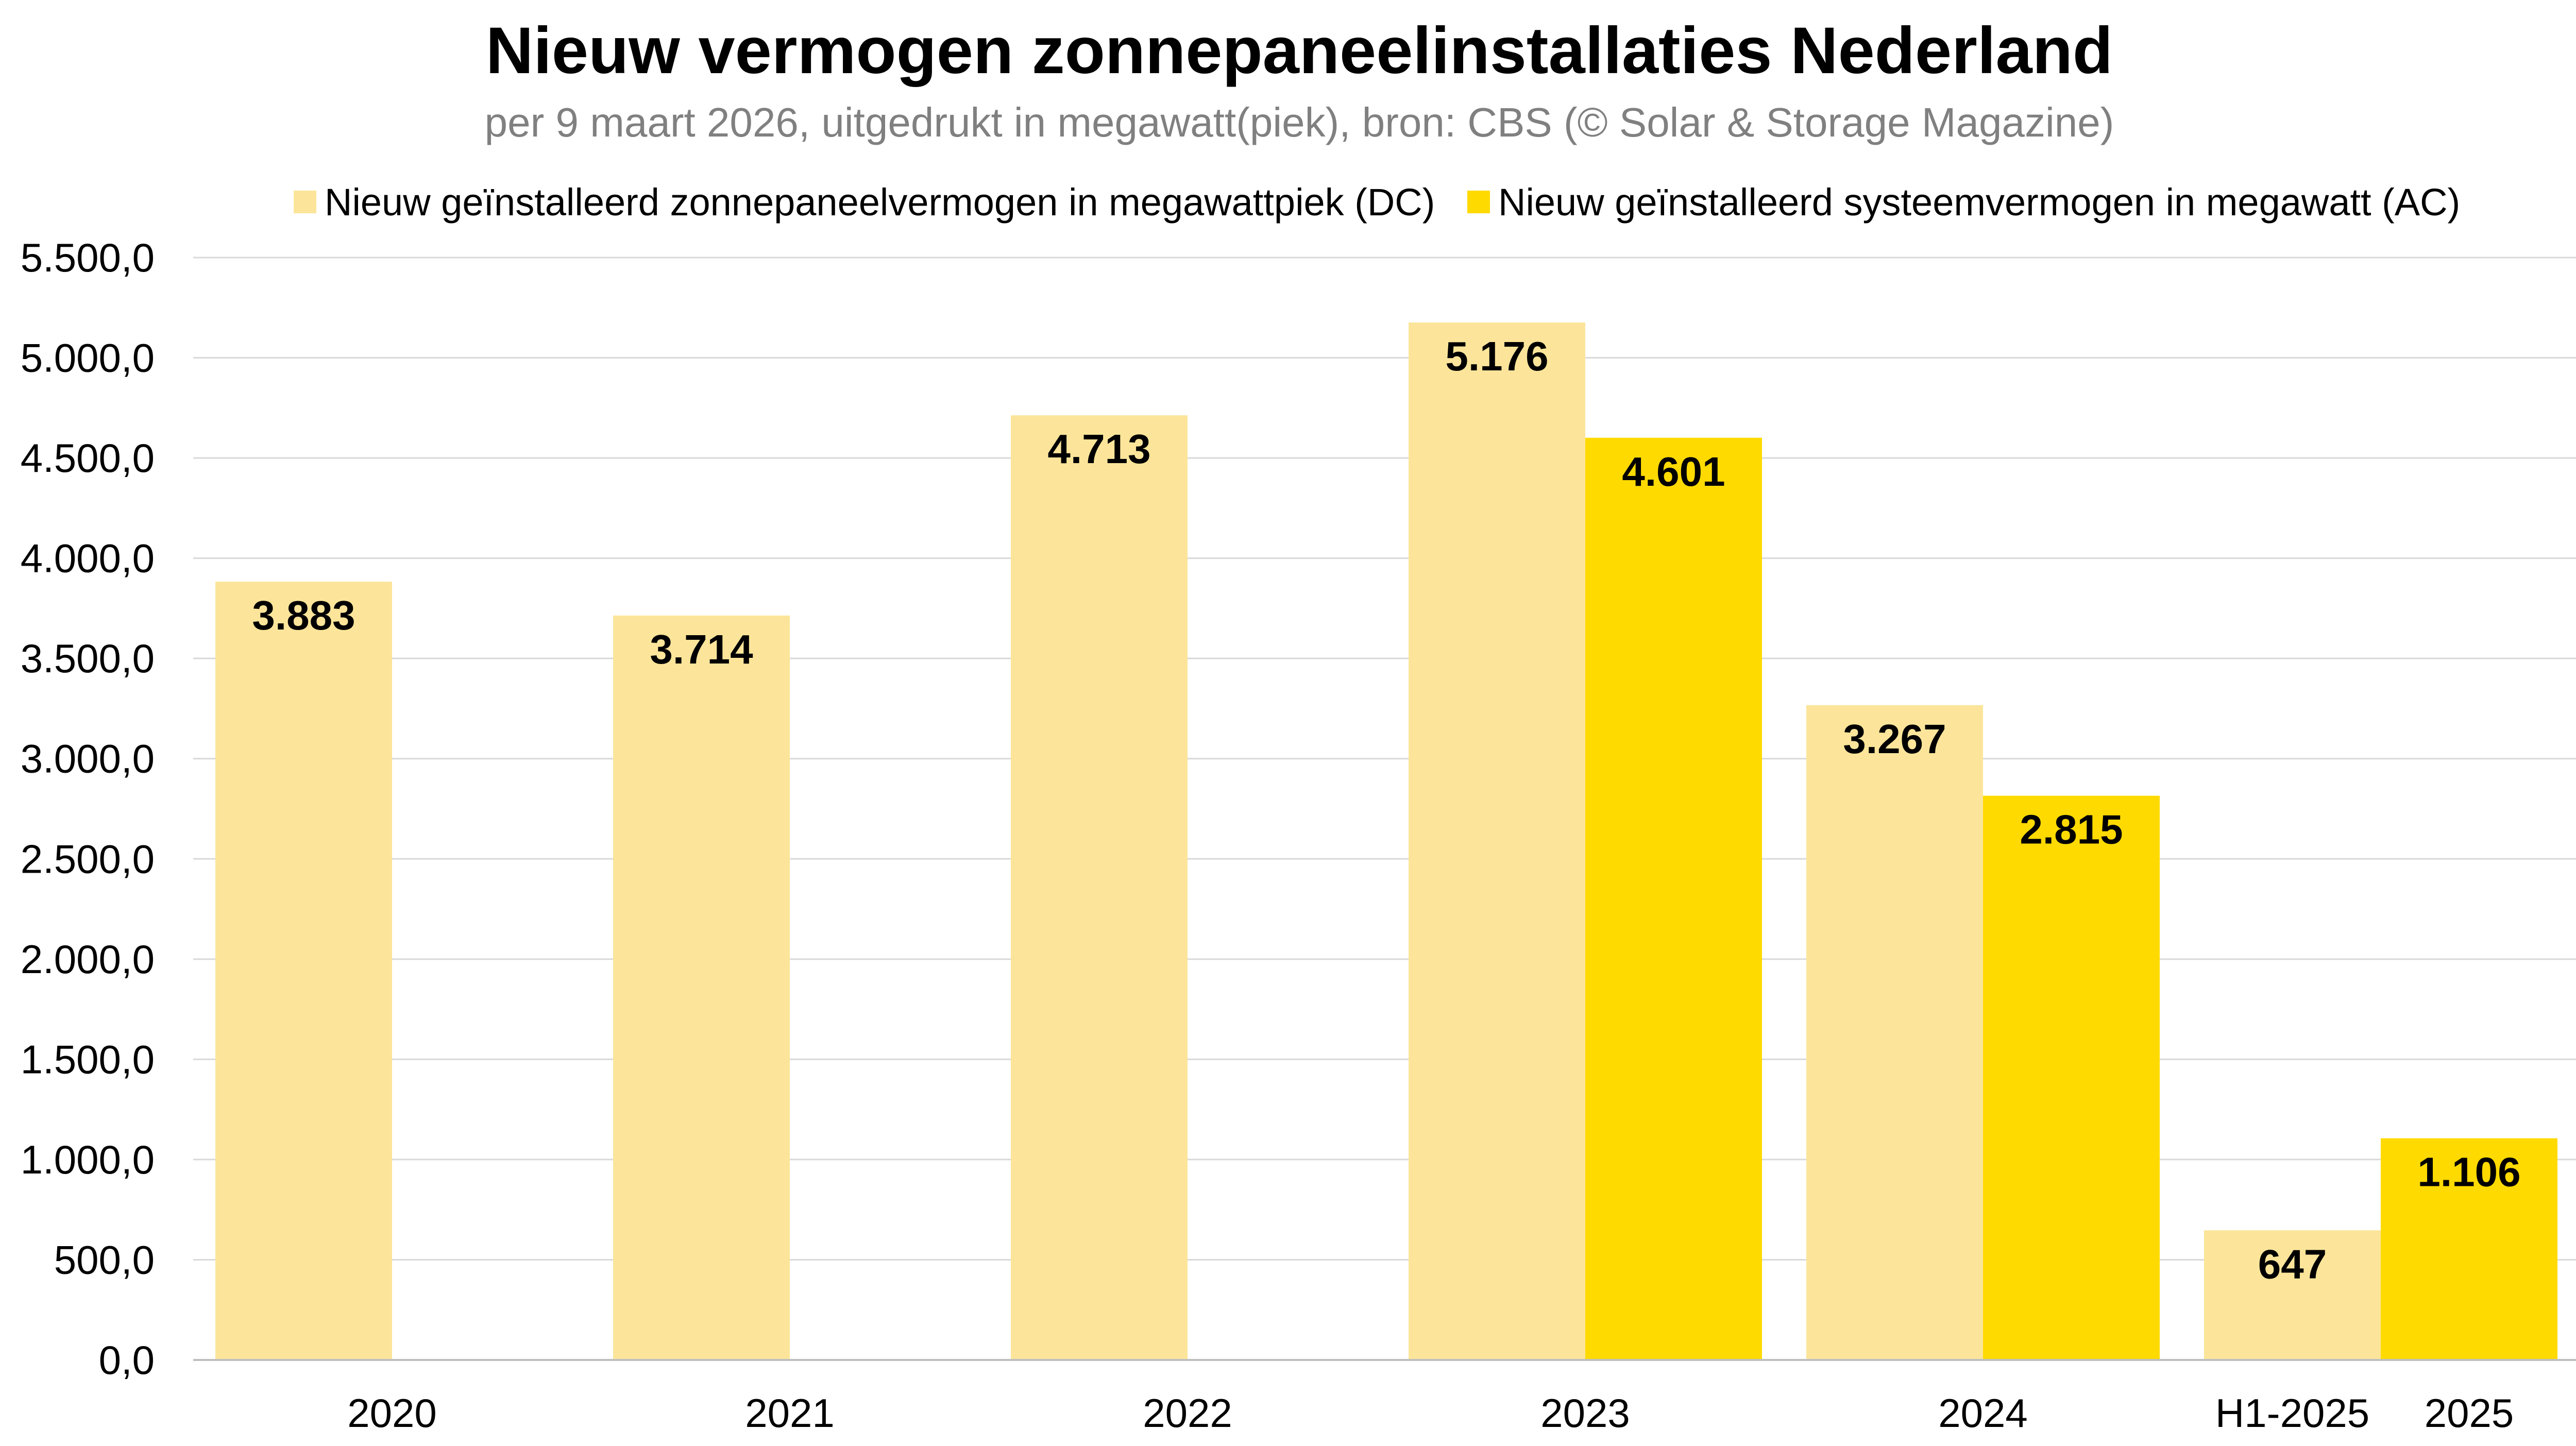 The image size is (2576, 1446). I want to click on x-tick-label: 2021, so click(790, 1413).